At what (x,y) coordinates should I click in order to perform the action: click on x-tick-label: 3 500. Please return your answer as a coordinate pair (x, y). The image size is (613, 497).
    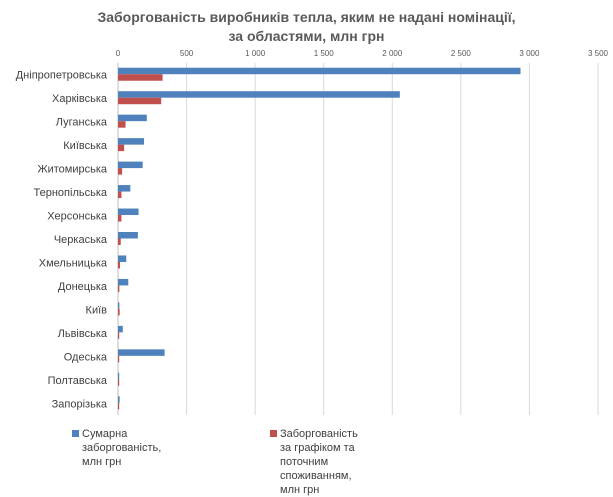
    Looking at the image, I should click on (598, 53).